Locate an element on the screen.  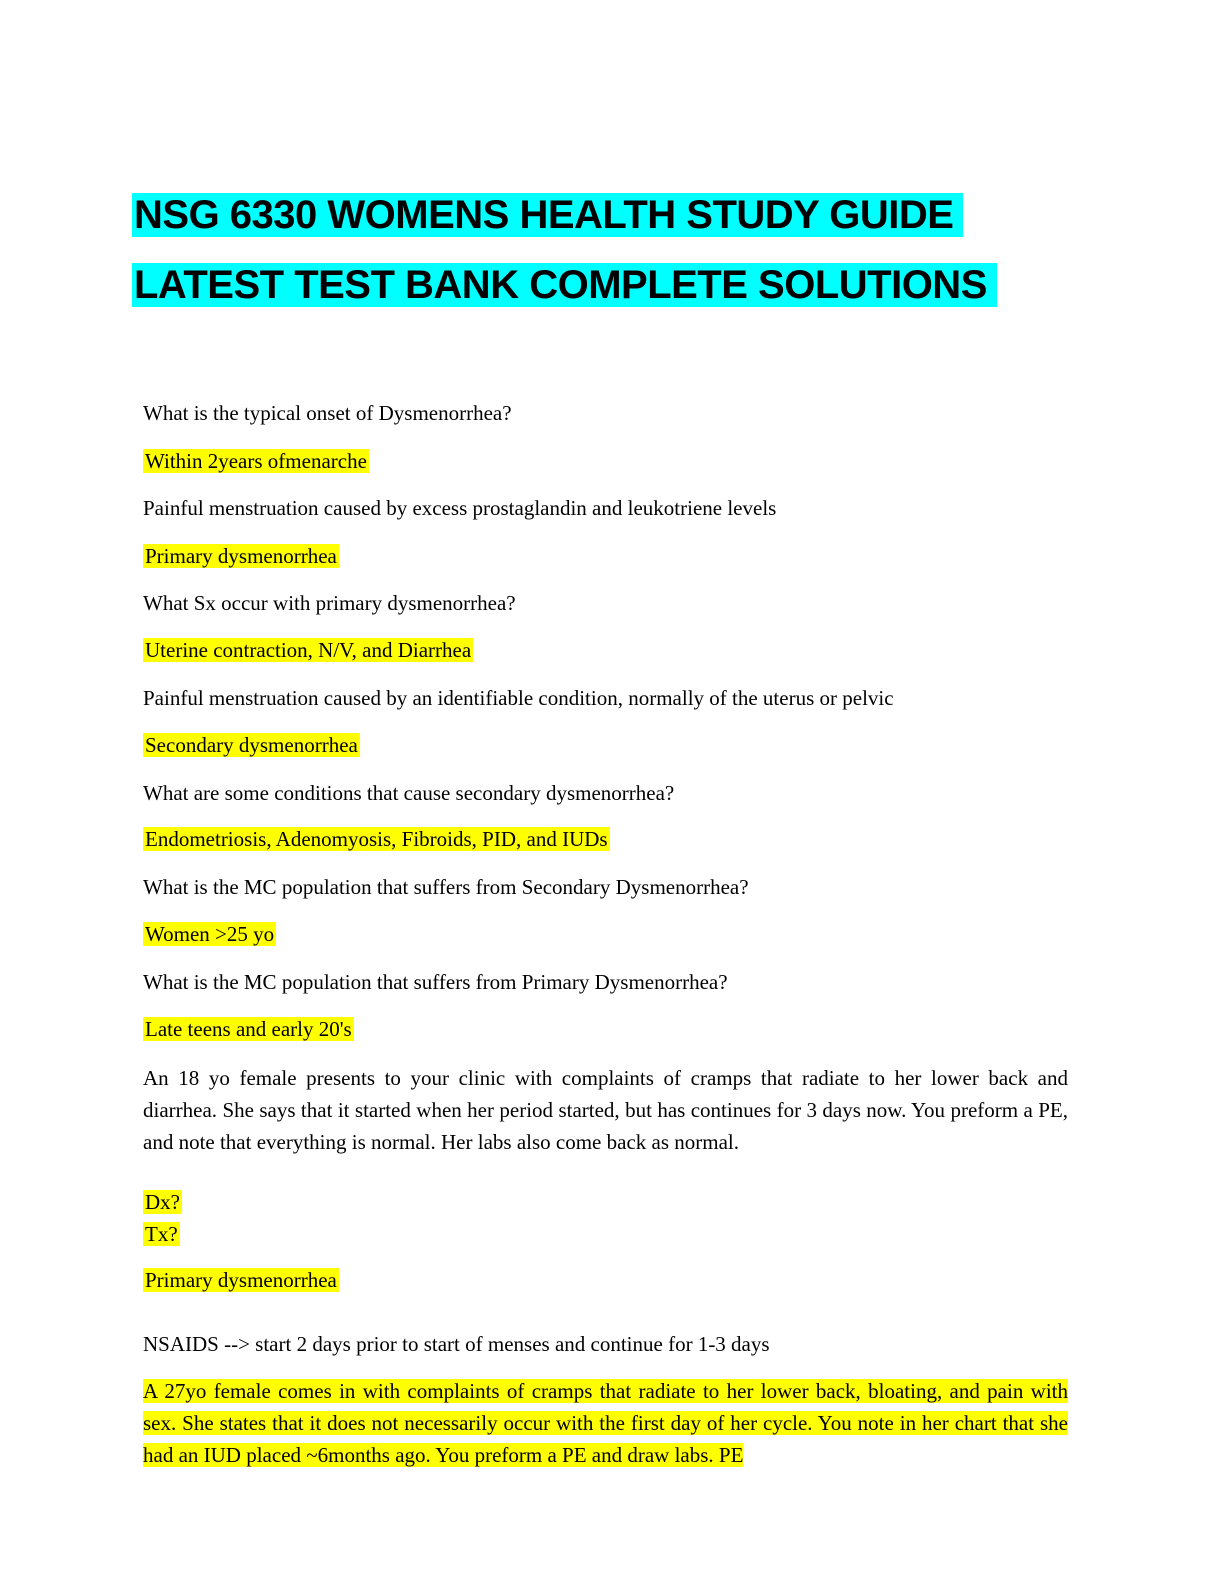
answer-symptoms: Uterine contraction, N/V, and Diarrhea is located at coordinates (308, 650).